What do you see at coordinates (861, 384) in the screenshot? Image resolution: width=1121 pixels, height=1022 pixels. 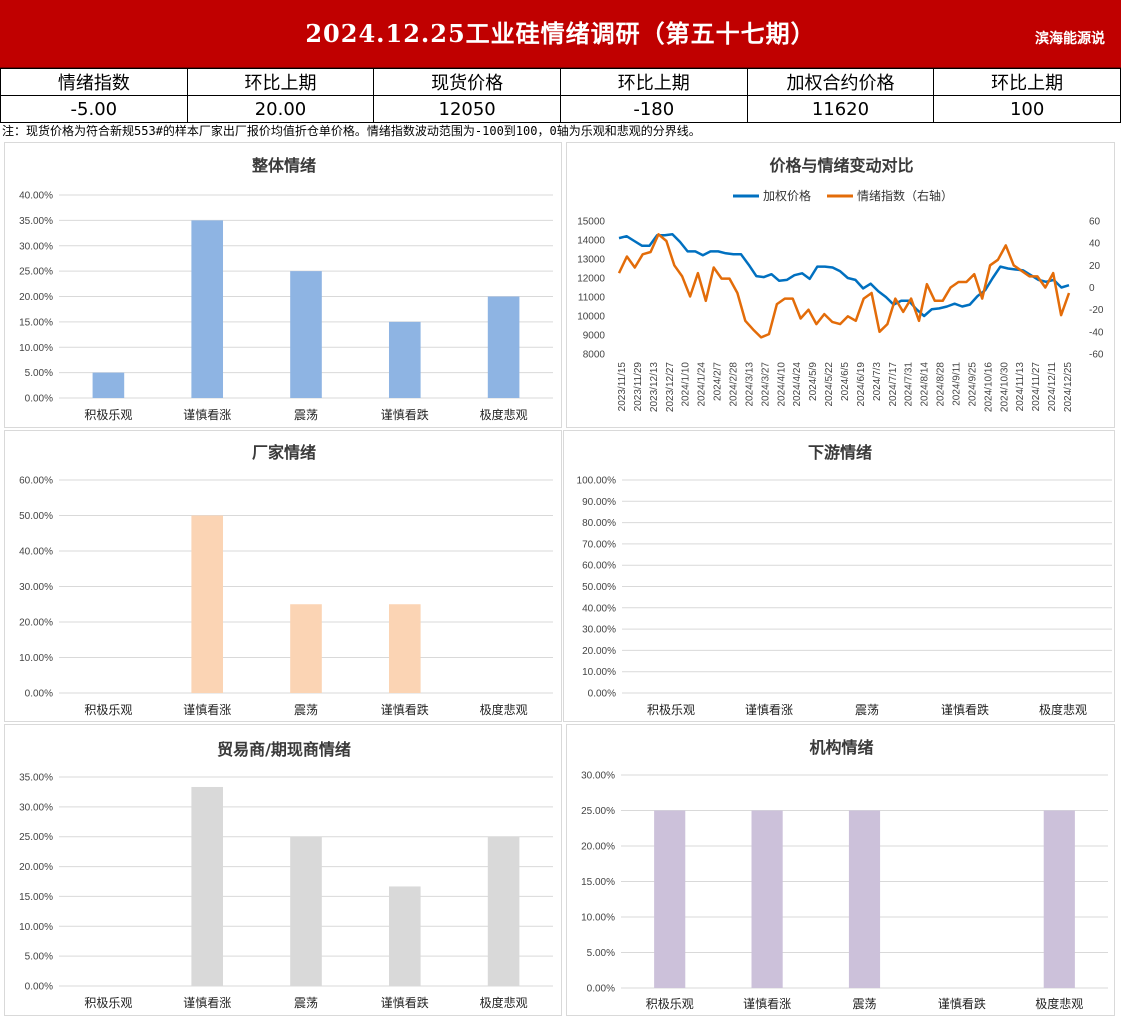 I see `x-tick-label: 2024/6/19` at bounding box center [861, 384].